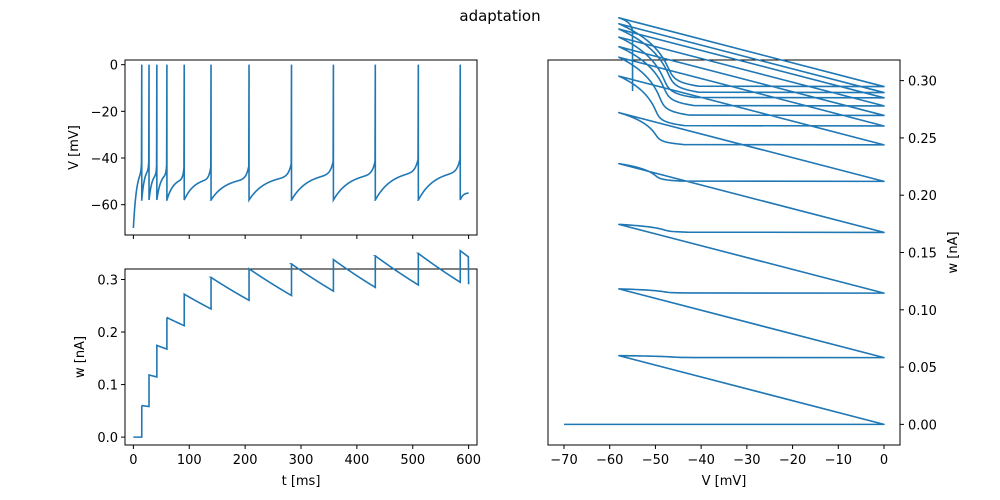 Image resolution: width=1000 pixels, height=500 pixels. I want to click on voltage-frame, so click(301, 147).